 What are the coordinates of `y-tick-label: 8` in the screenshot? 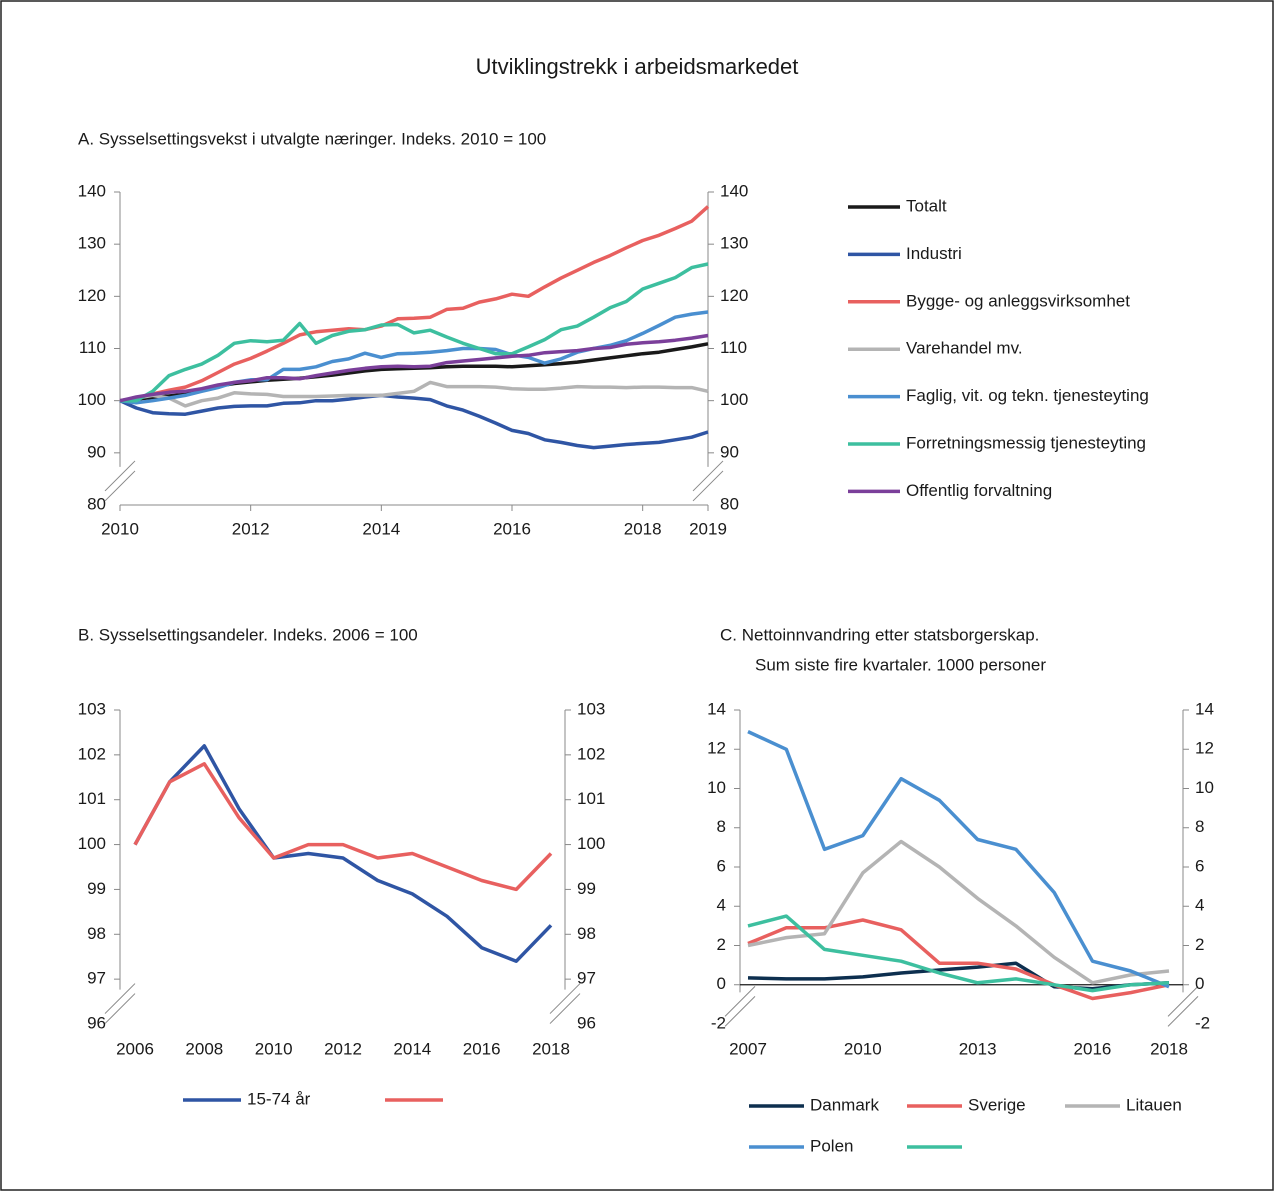 It's located at (721, 826).